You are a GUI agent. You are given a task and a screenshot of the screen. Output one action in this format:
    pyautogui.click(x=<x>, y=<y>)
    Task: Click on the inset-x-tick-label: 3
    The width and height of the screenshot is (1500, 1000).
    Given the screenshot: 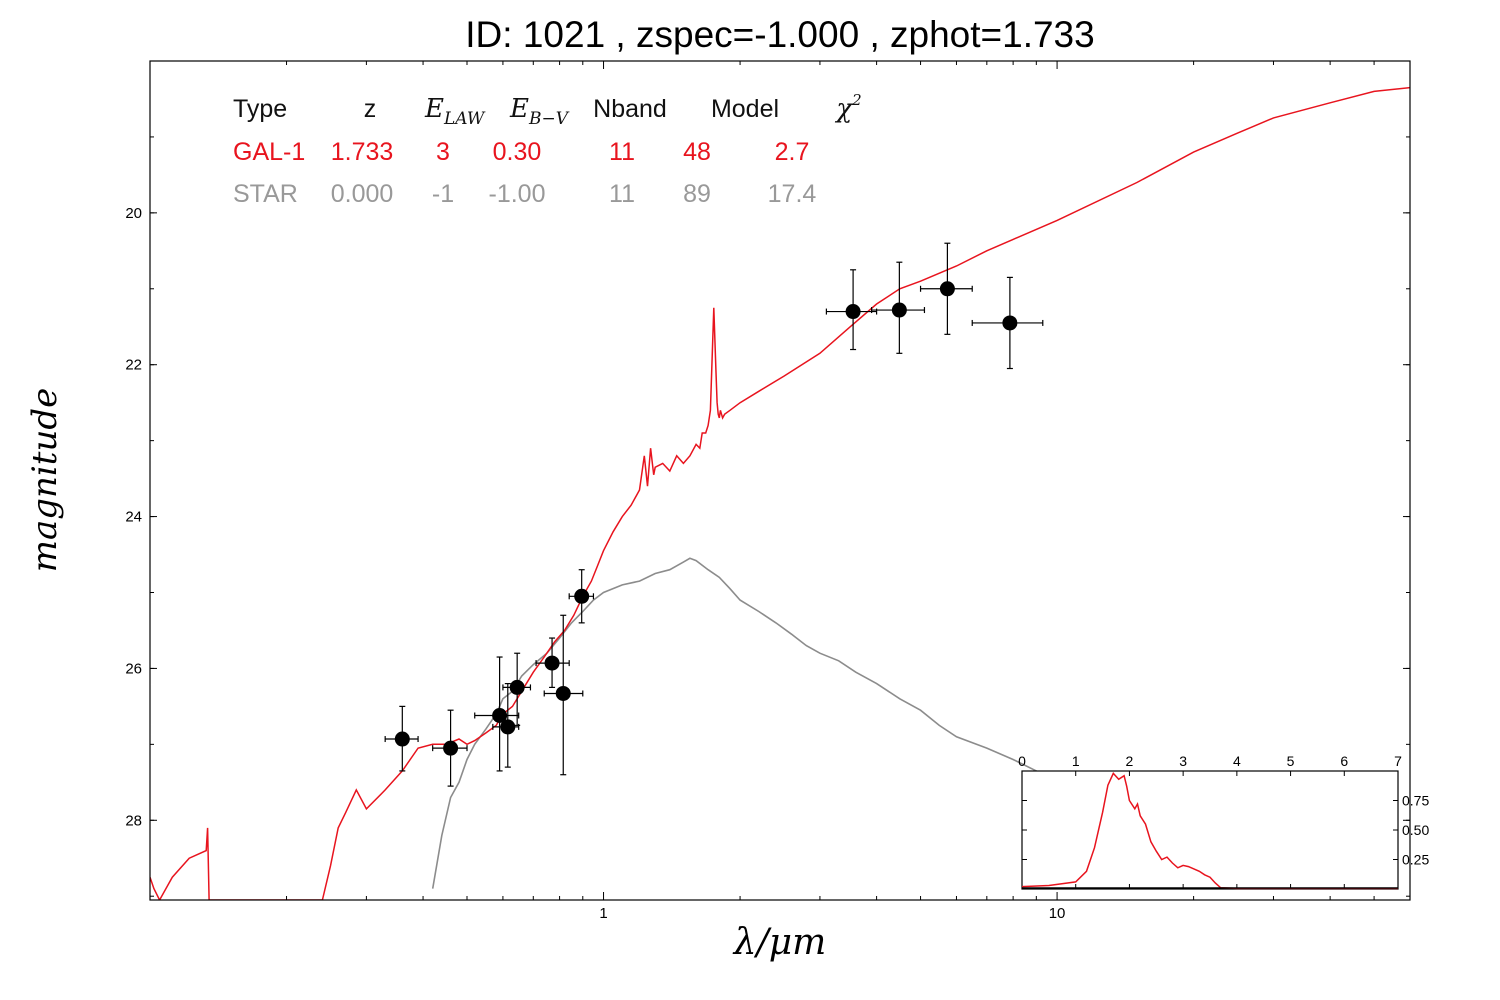 What is the action you would take?
    pyautogui.click(x=1183, y=761)
    